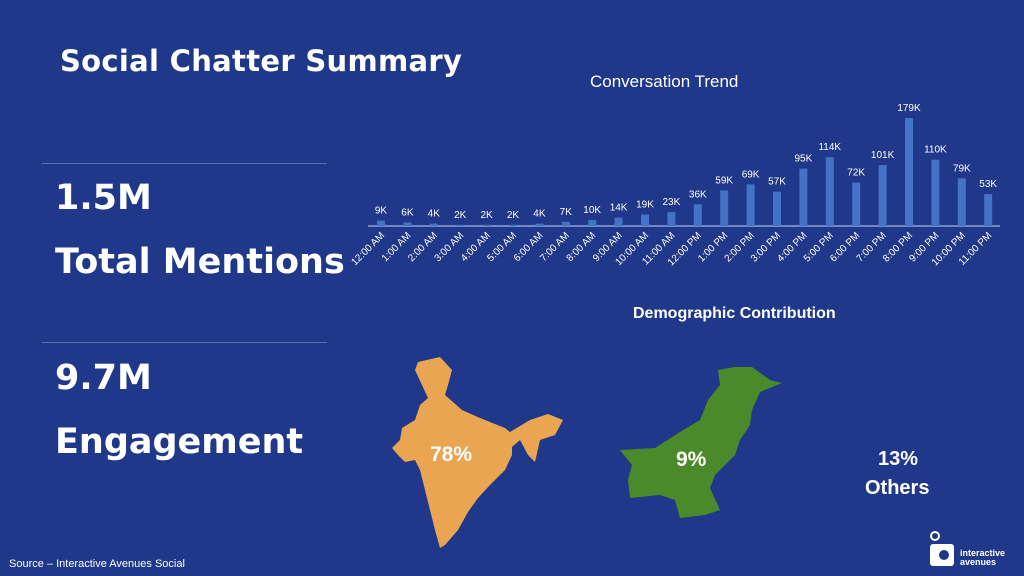 This screenshot has width=1024, height=576. What do you see at coordinates (734, 313) in the screenshot?
I see `demographic-title: Demographic Contribution` at bounding box center [734, 313].